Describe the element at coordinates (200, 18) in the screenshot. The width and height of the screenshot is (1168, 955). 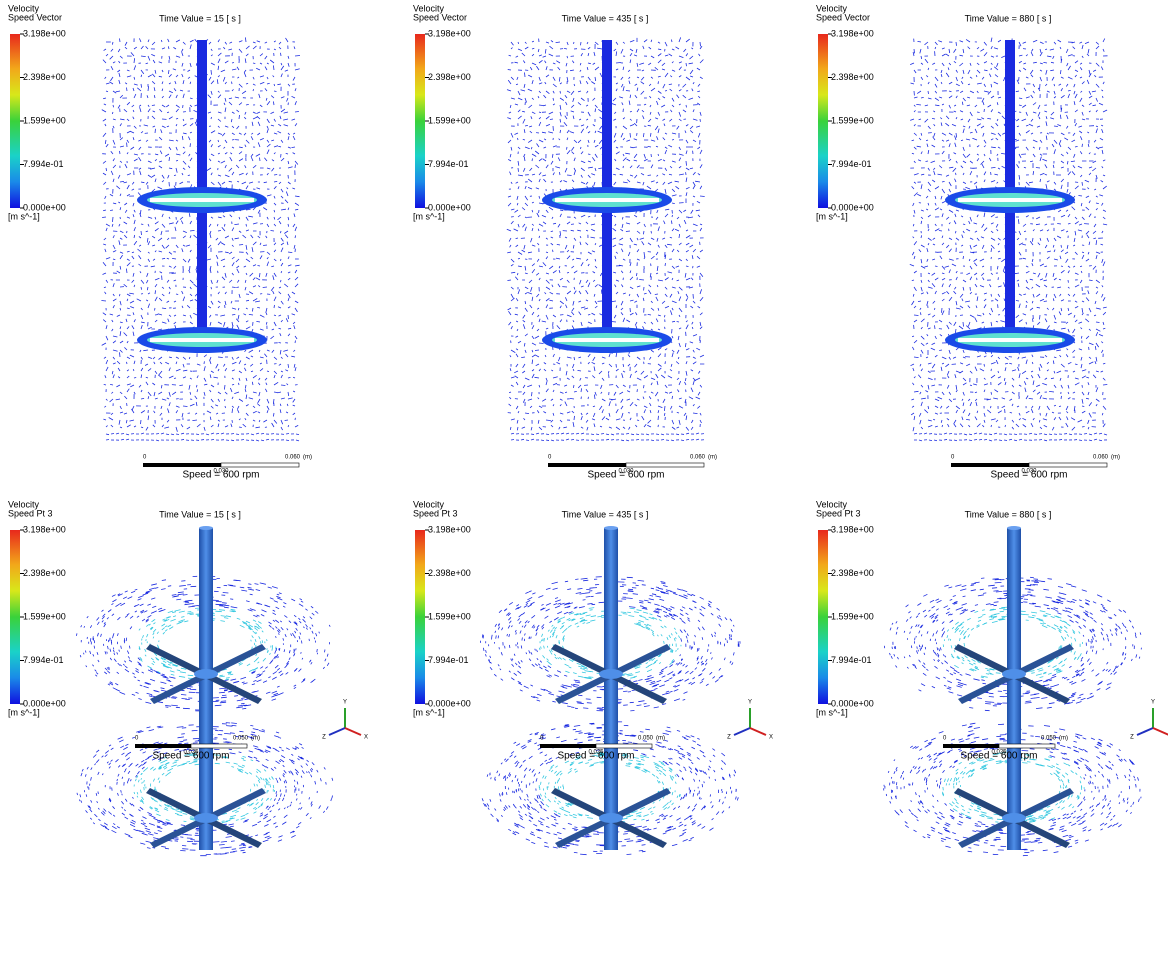
I see `time-label: Time Value = 15 [ s ]` at that location.